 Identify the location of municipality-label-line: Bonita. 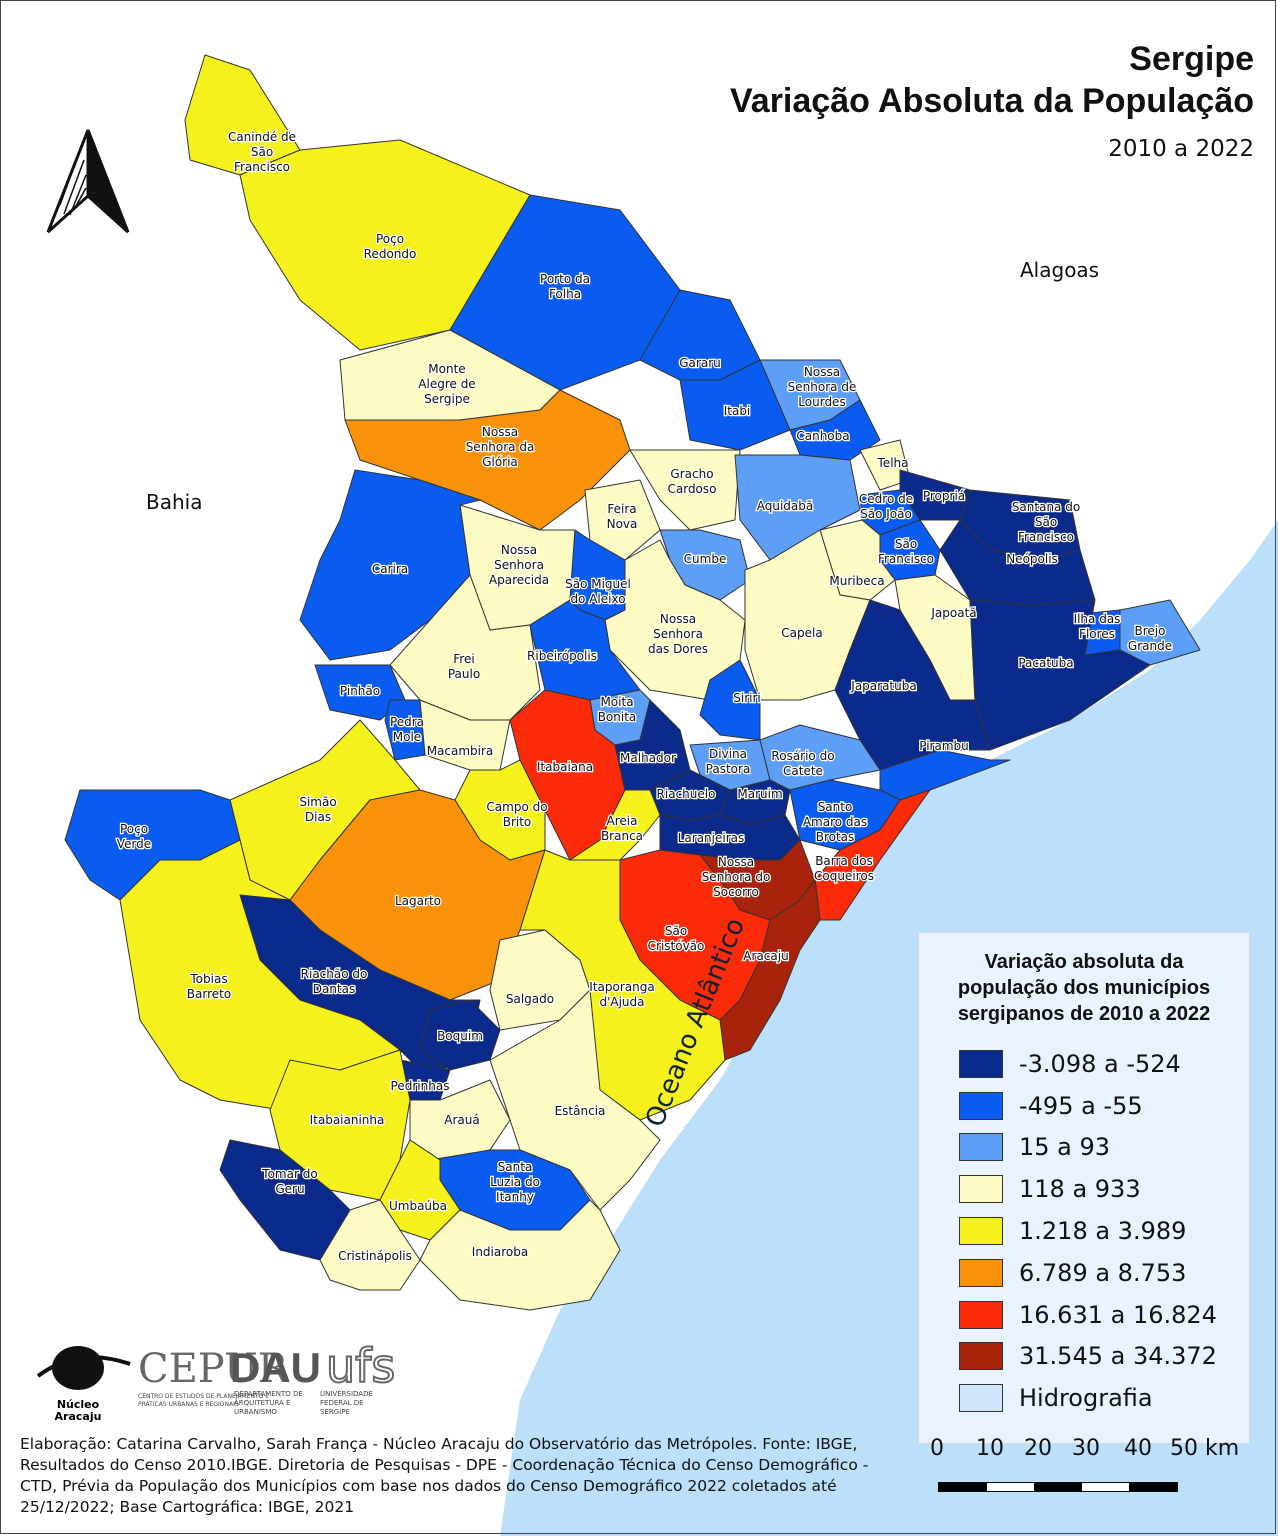
(617, 717).